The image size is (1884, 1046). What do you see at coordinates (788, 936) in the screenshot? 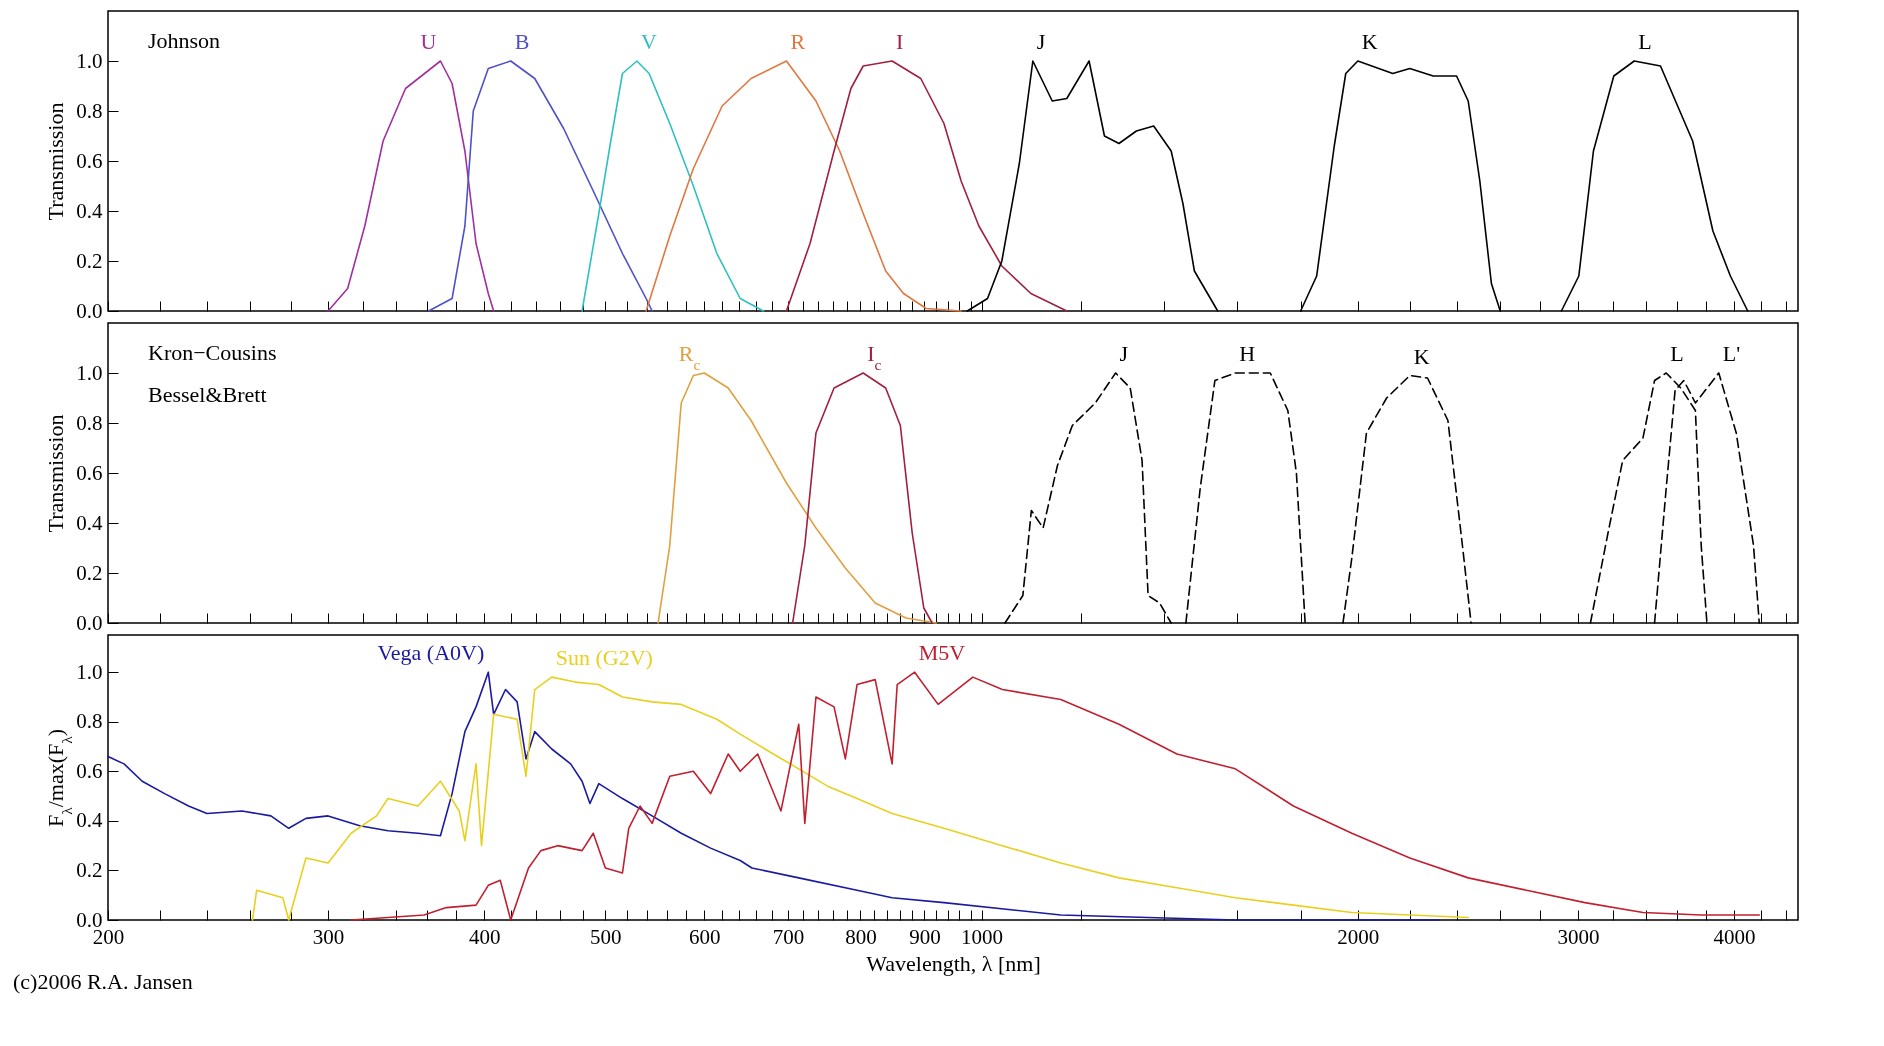
I see `x-tick-label: 700` at bounding box center [788, 936].